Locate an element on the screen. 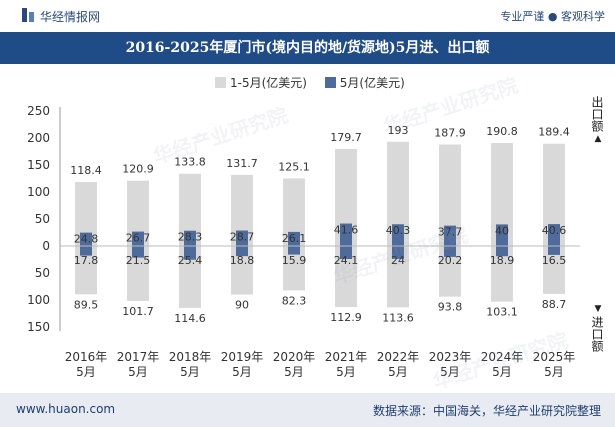 The image size is (615, 427). x-tick-label: 2024年 is located at coordinates (502, 357).